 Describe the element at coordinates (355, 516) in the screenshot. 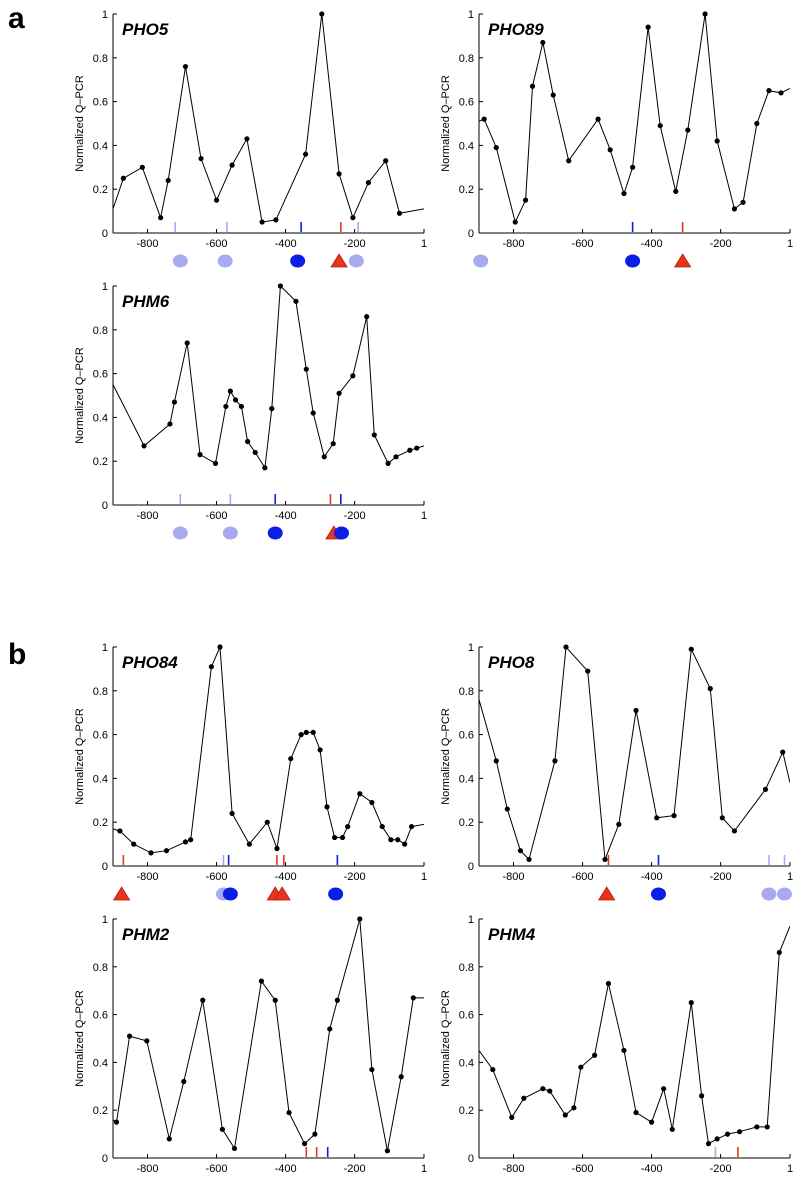

I see `x-tick-label: -200` at that location.